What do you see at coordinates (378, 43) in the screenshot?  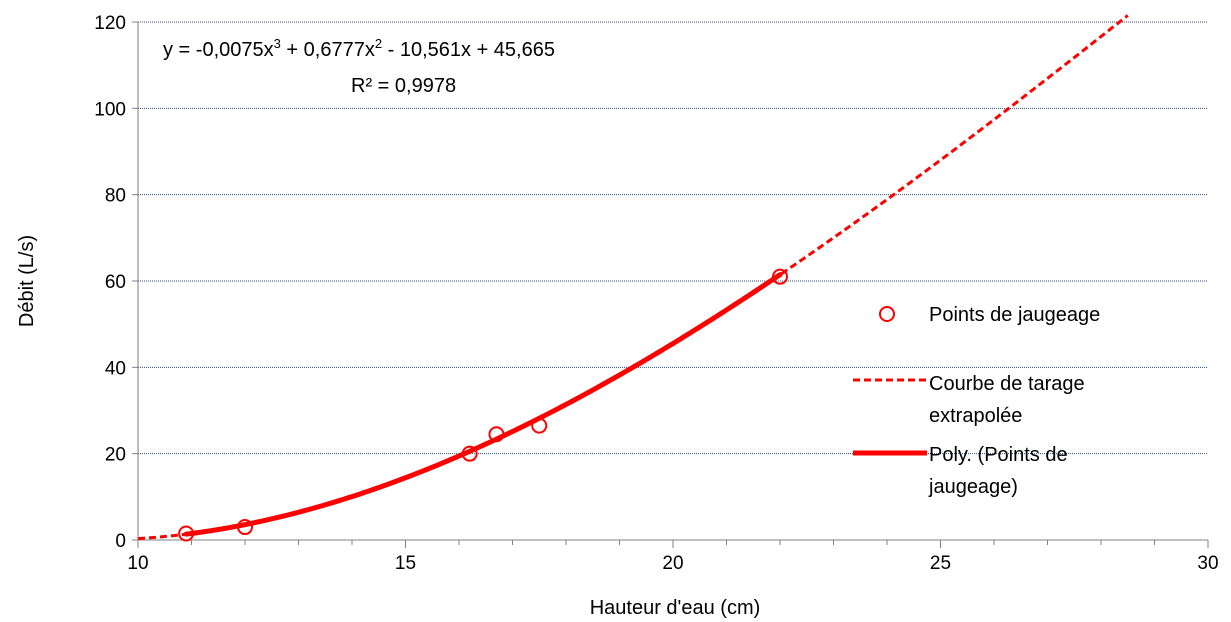 I see `equation-exponent-2: 2` at bounding box center [378, 43].